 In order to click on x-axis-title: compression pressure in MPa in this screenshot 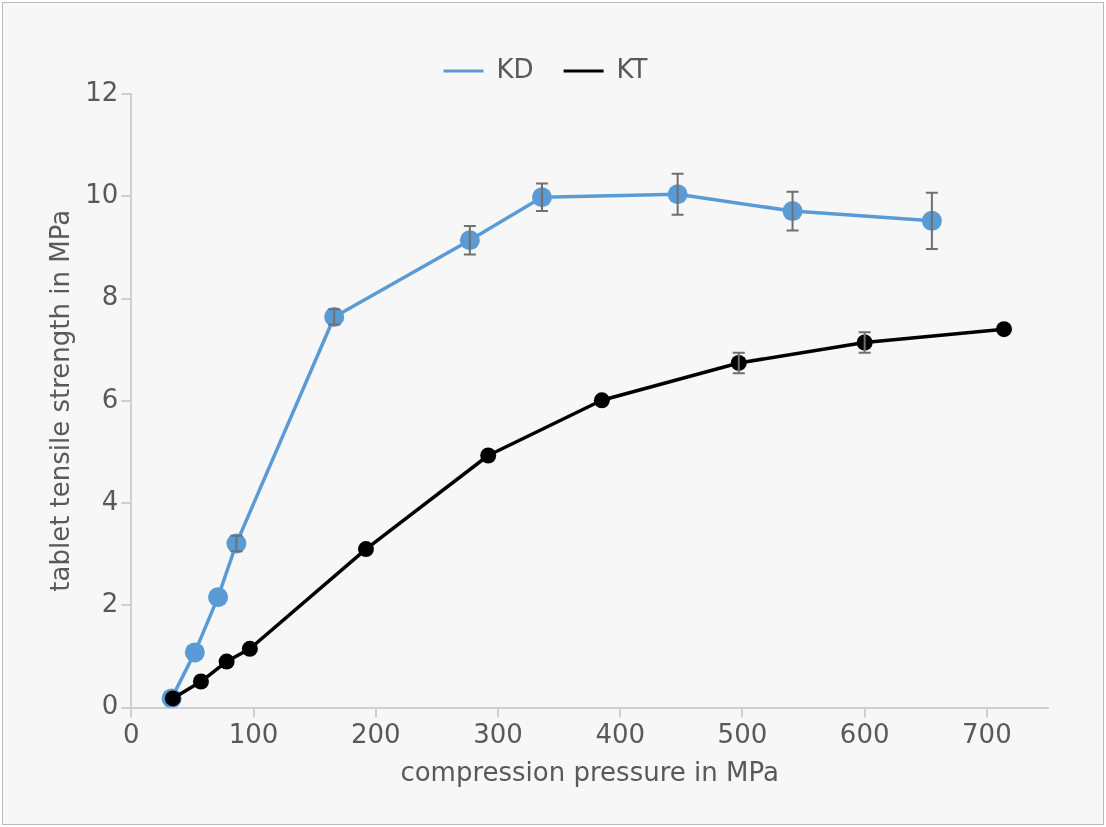, I will do `click(589, 772)`.